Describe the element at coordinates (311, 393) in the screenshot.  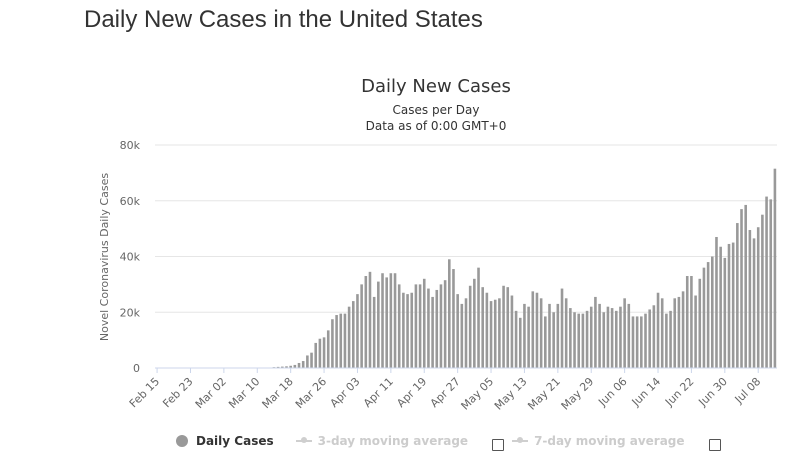
I see `x-tick-label: Mar 26` at that location.